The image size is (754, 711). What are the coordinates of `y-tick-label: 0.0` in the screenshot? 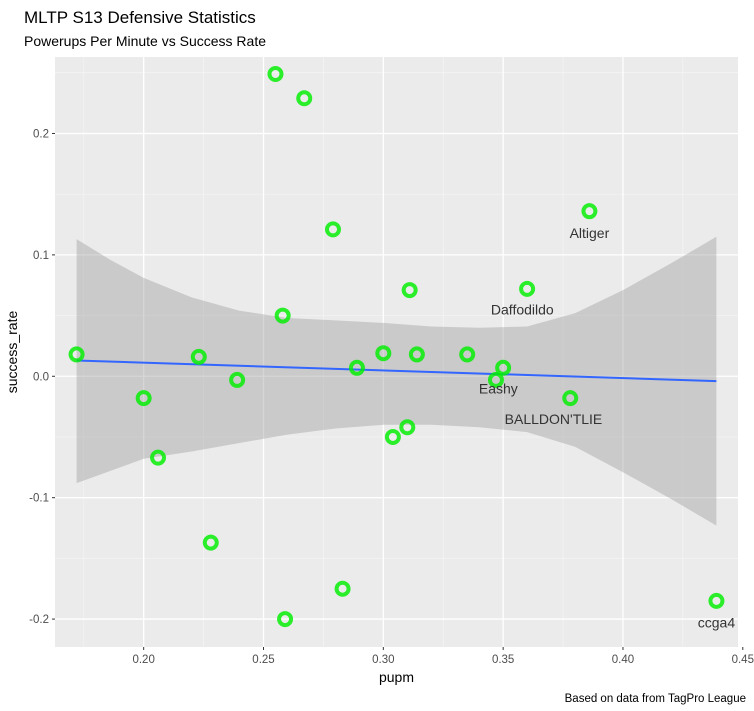 It's located at (41, 377).